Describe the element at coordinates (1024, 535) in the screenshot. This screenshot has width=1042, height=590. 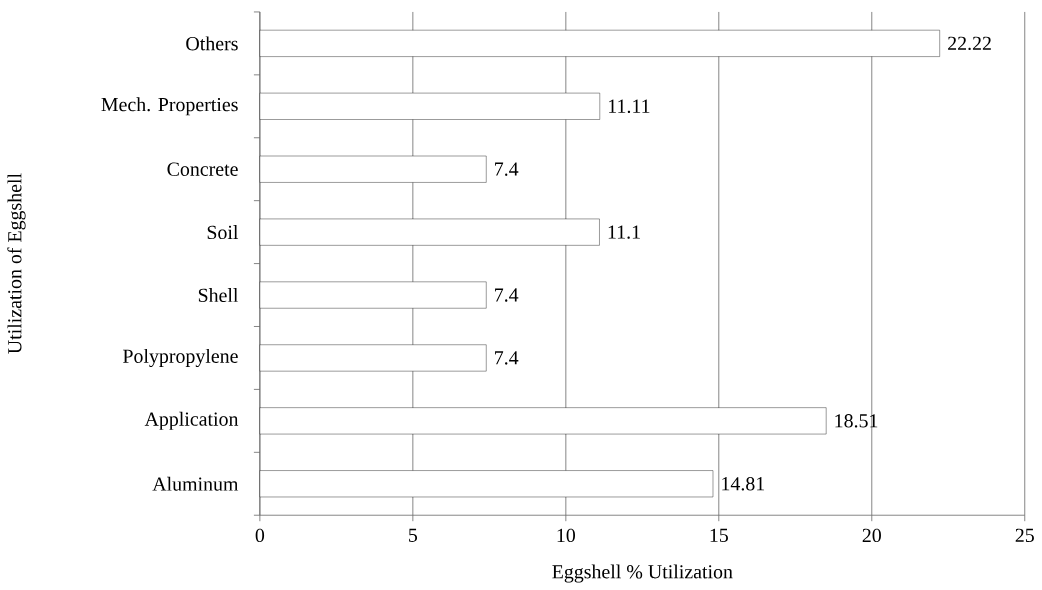
I see `x-tick-label: 25` at that location.